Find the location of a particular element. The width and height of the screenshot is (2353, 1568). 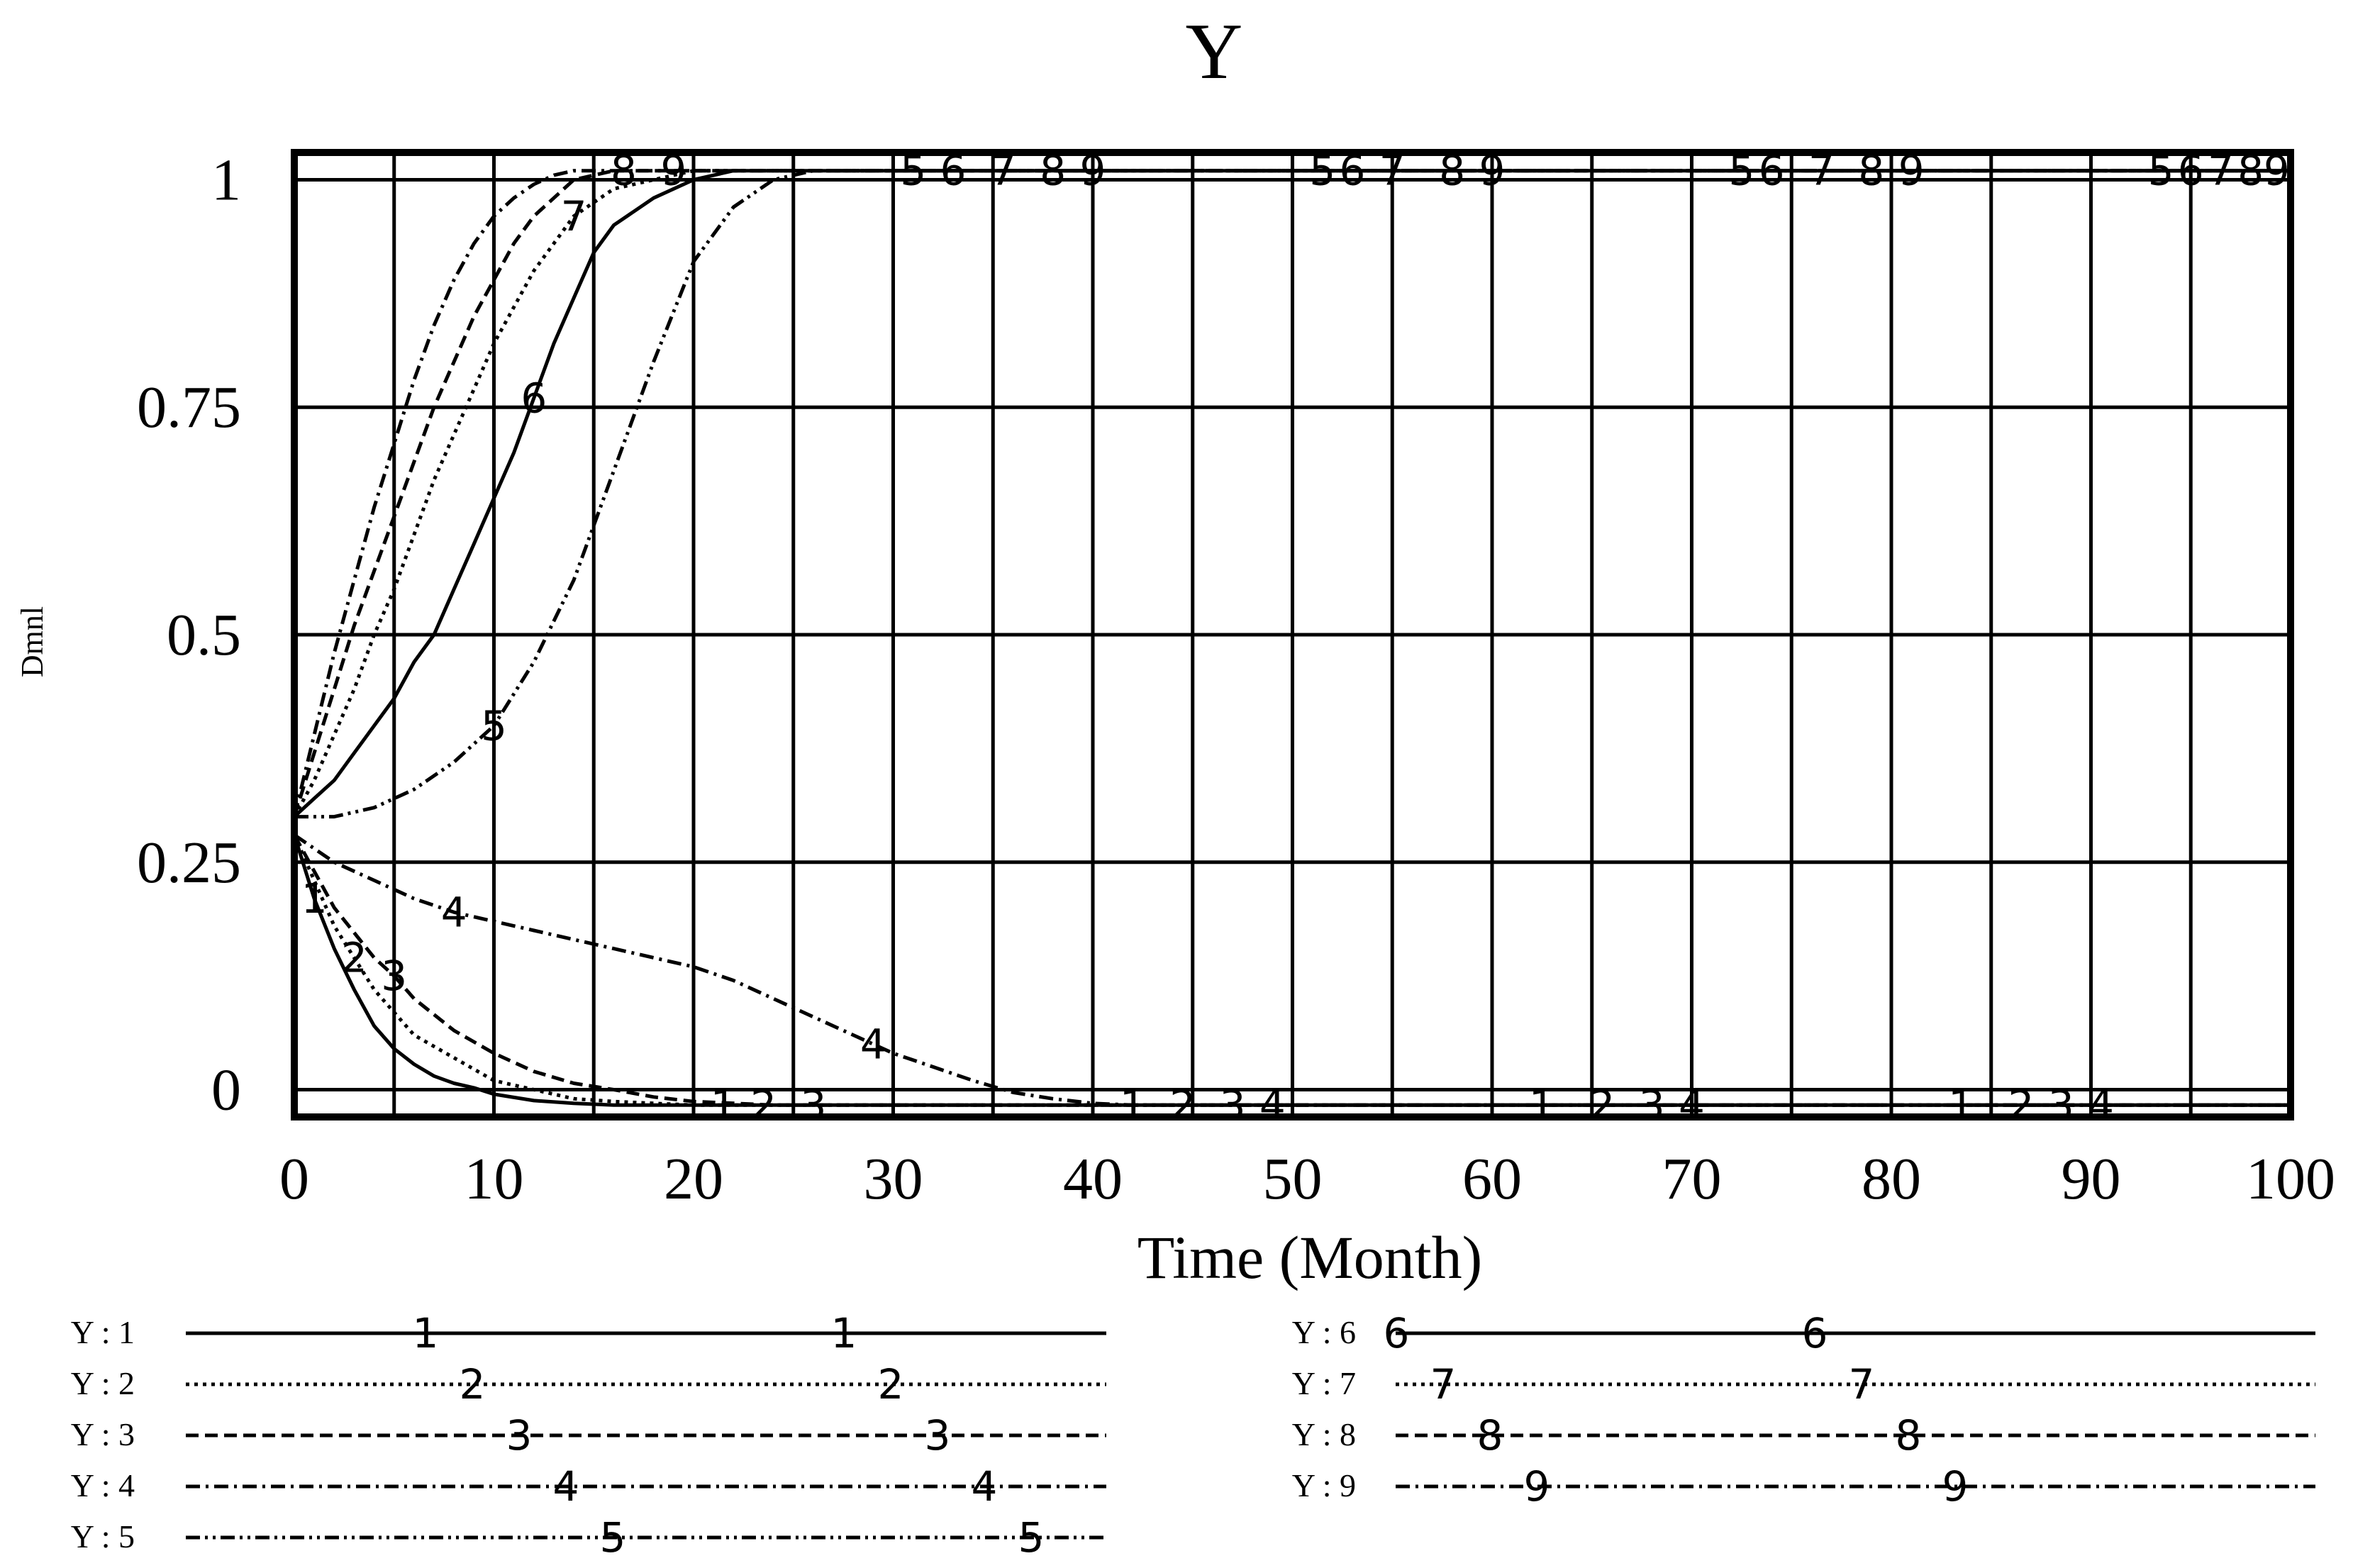

y-tick-label: 0.25 is located at coordinates (189, 863).